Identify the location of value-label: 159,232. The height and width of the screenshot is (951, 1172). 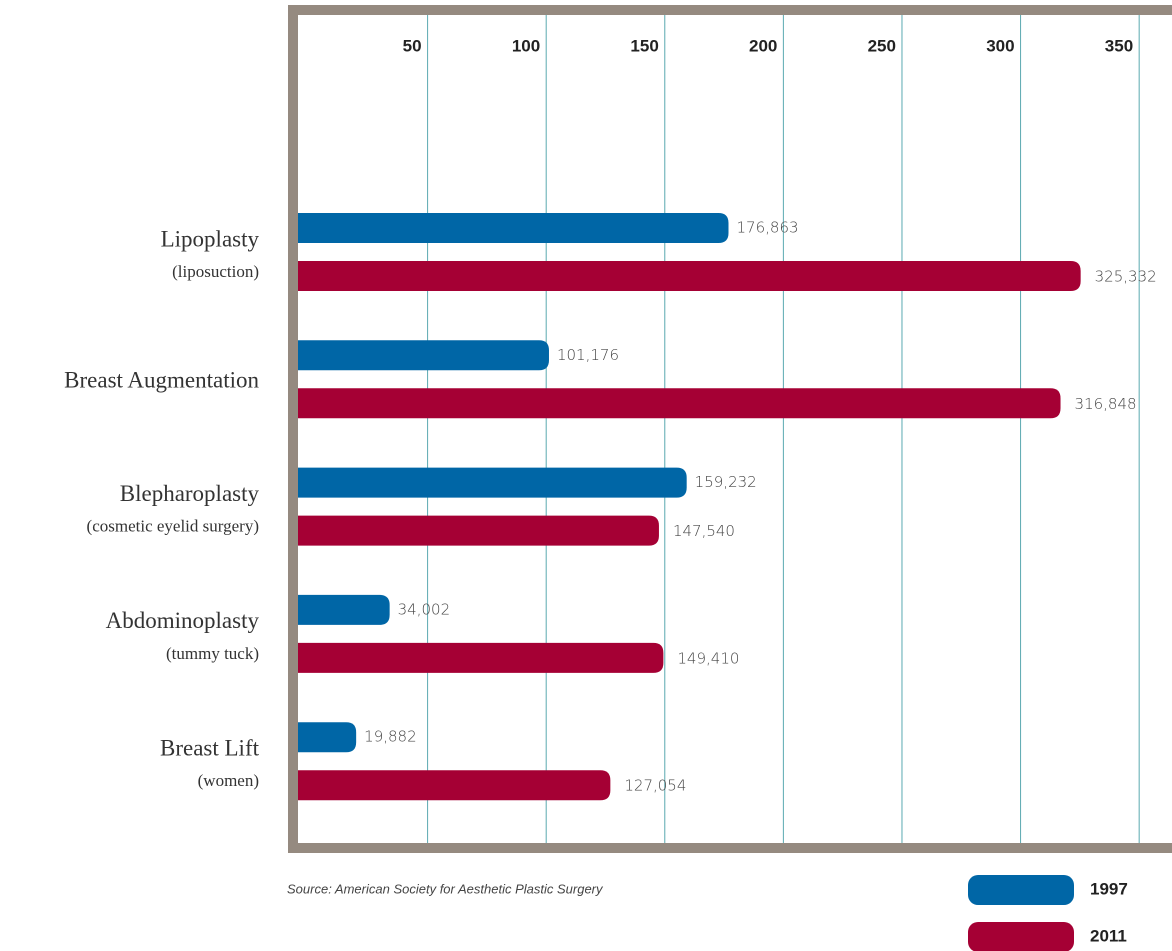
(726, 482).